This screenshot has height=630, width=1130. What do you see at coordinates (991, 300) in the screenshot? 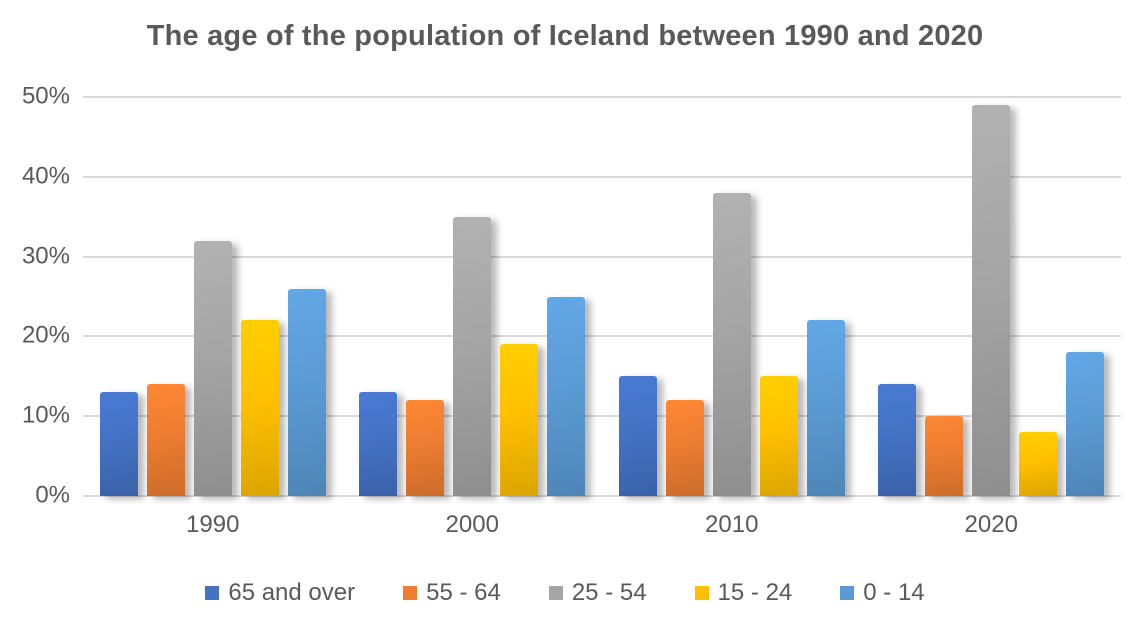
I see `bar-25-54-2020` at bounding box center [991, 300].